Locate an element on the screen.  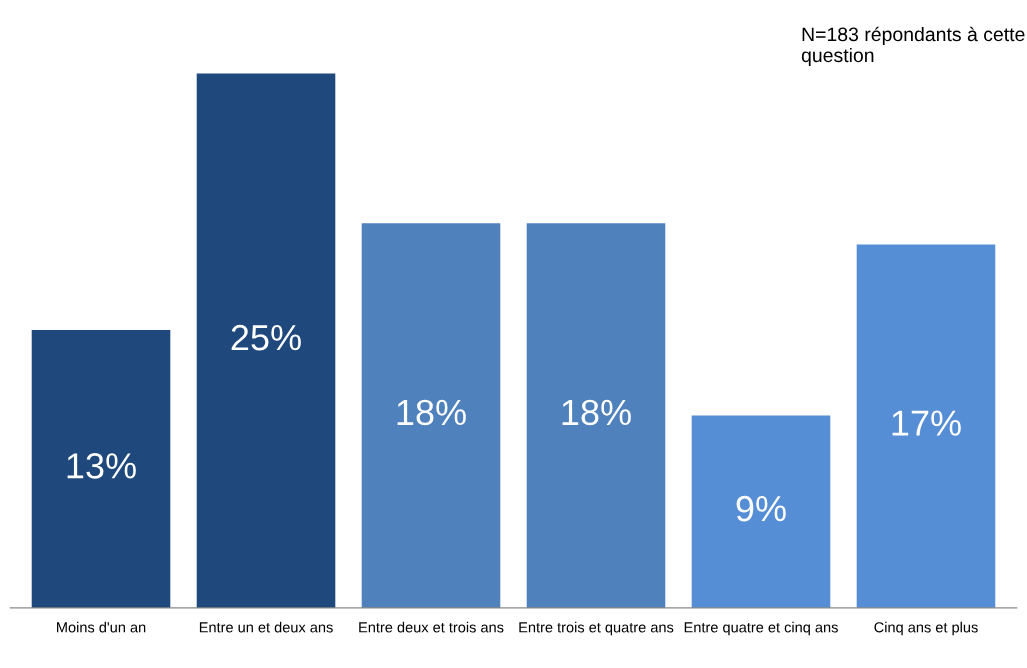
x-tick-label: Entre quatre et cinq ans is located at coordinates (761, 628).